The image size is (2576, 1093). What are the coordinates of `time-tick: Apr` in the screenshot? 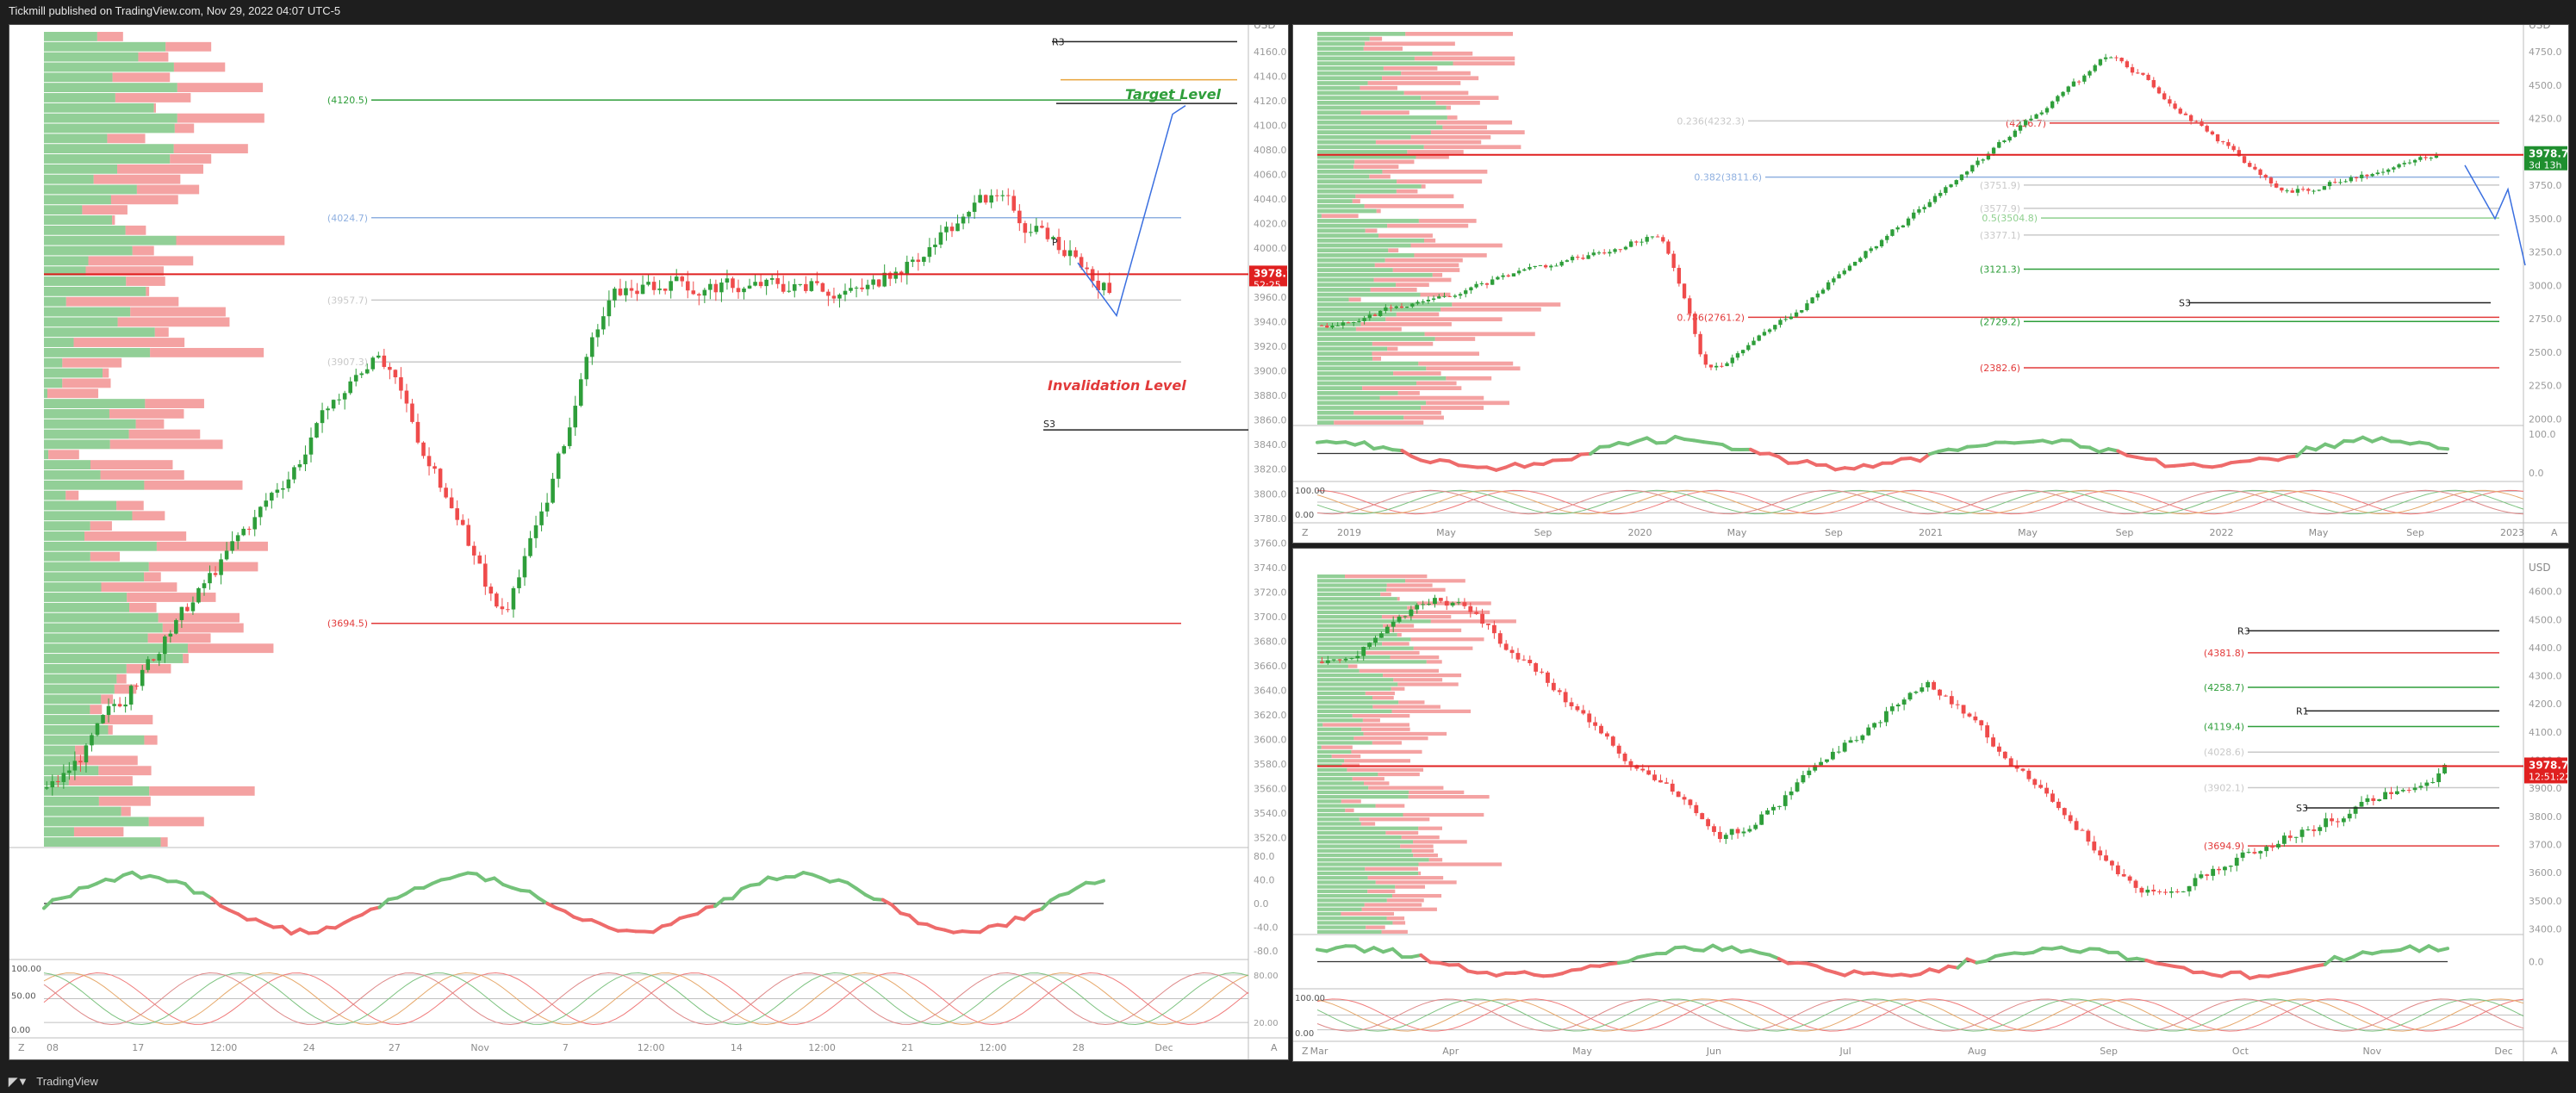 It's located at (1451, 1051).